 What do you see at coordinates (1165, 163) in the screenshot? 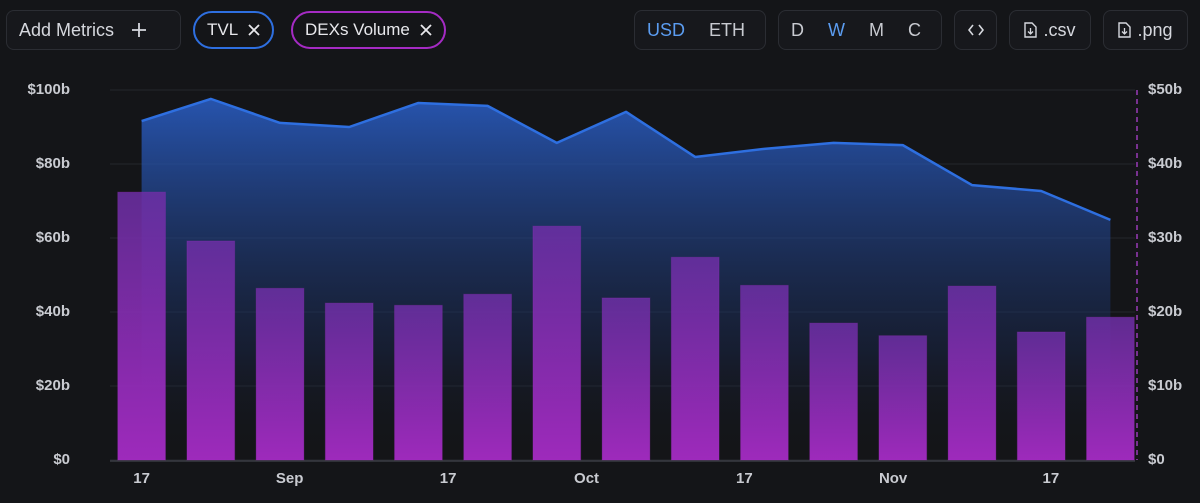
I see `y2-tick-label: $40b` at bounding box center [1165, 163].